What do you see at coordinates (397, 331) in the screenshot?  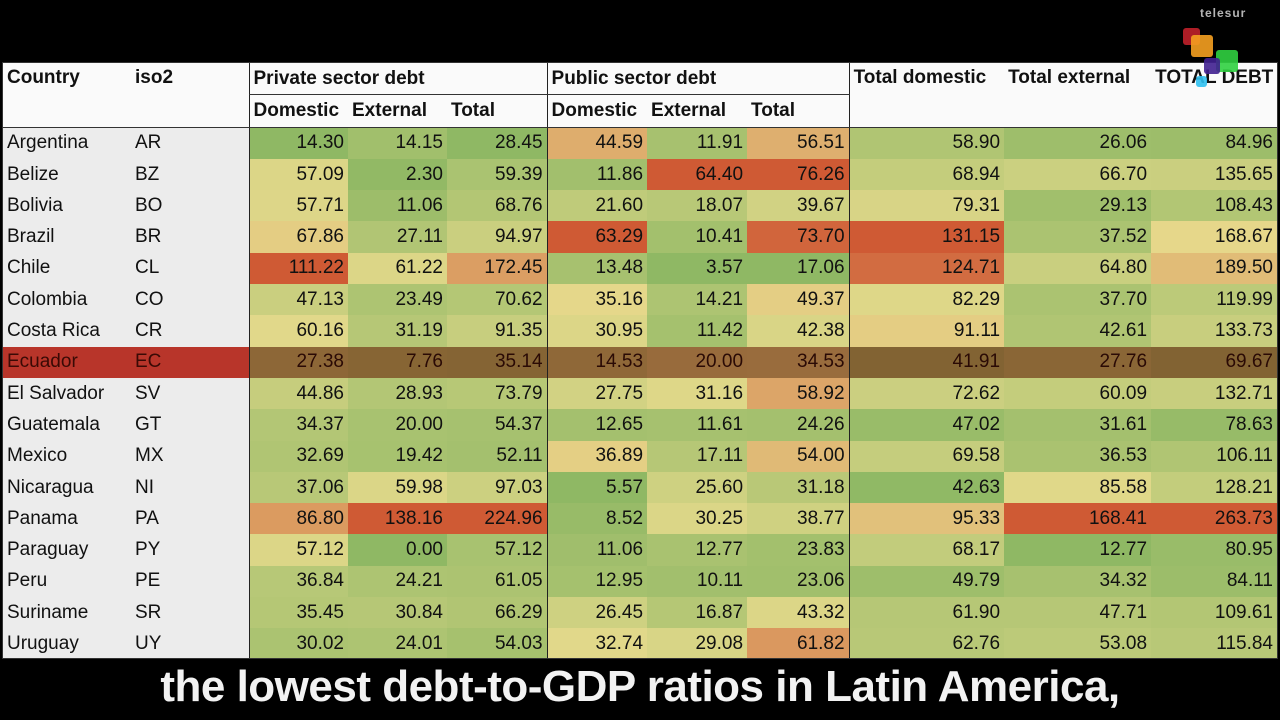 I see `cell-value: 31.19` at bounding box center [397, 331].